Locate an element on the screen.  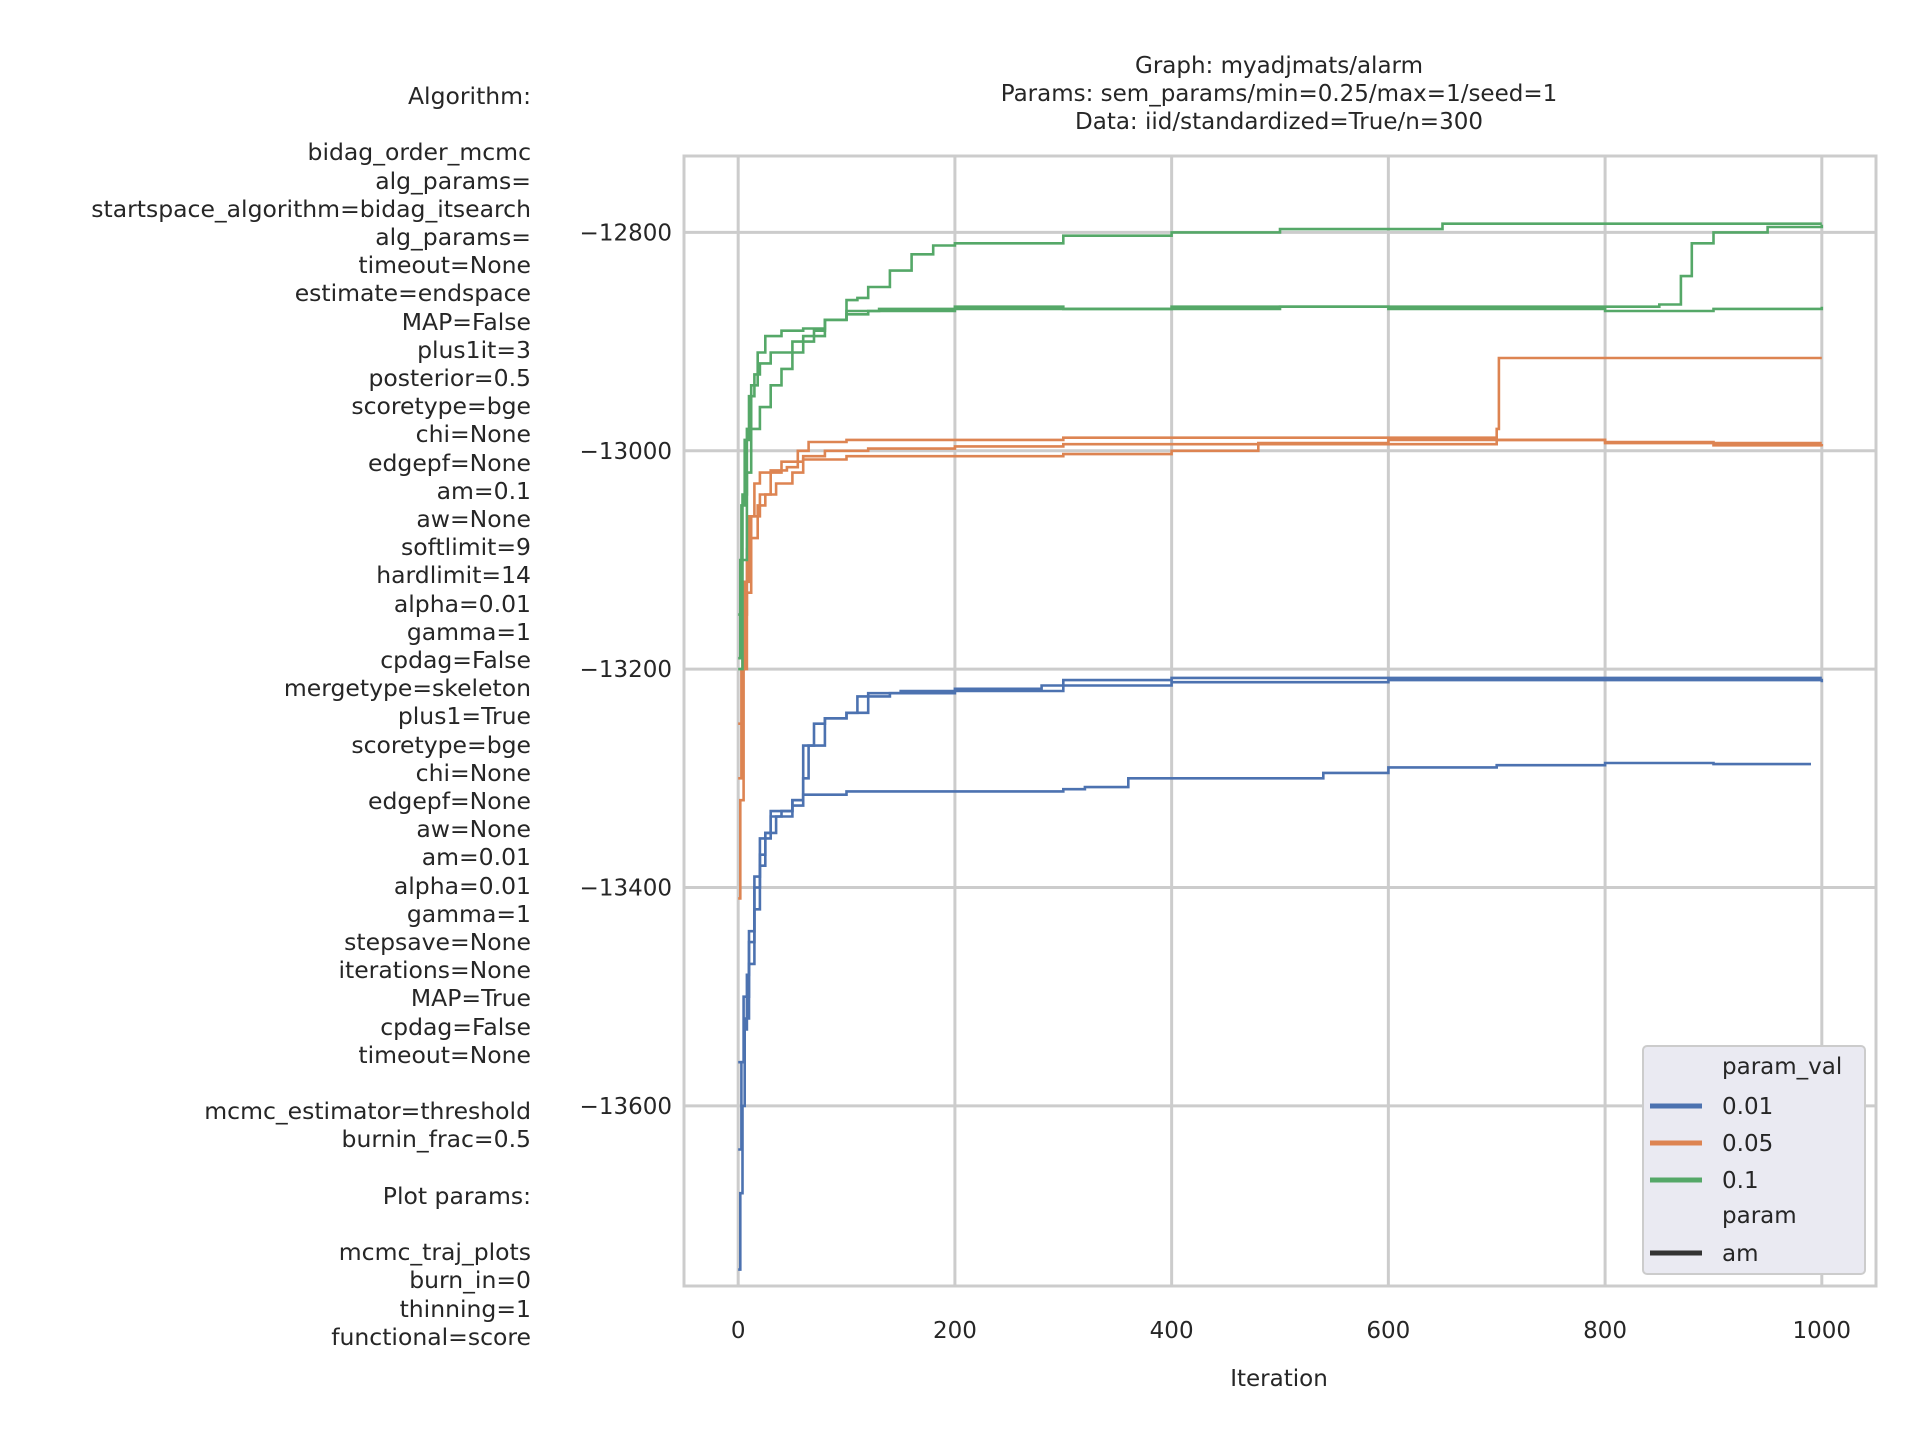
series-line-0.01 is located at coordinates (1274, 912).